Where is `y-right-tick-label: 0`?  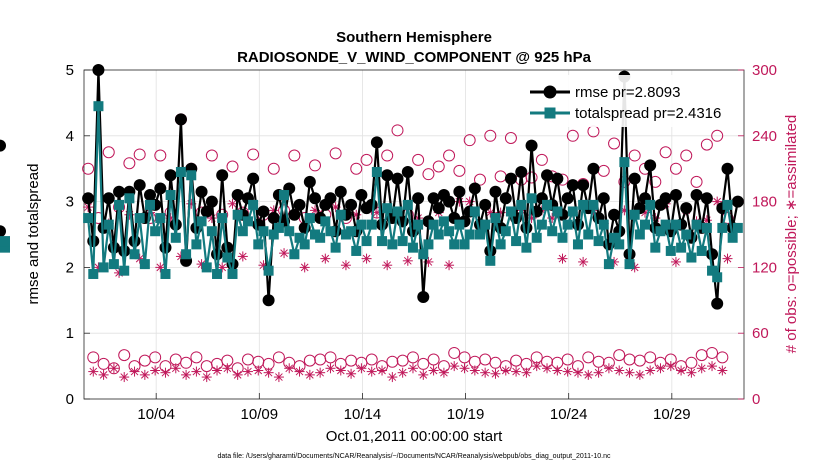 y-right-tick-label: 0 is located at coordinates (756, 399).